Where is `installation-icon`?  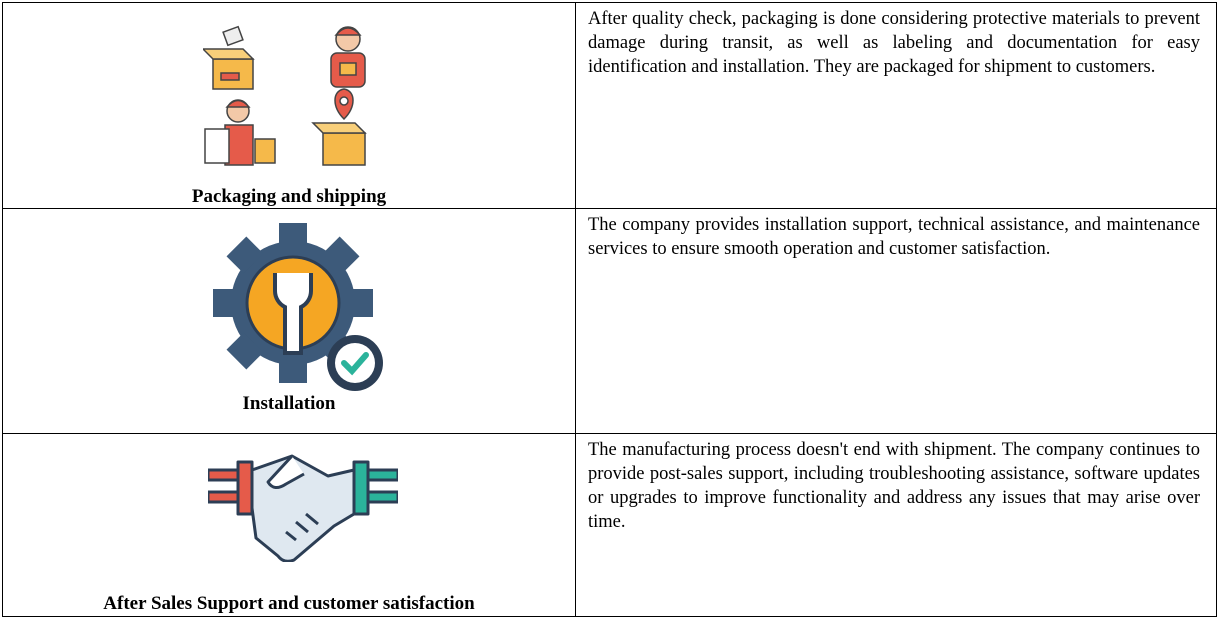 installation-icon is located at coordinates (298, 307).